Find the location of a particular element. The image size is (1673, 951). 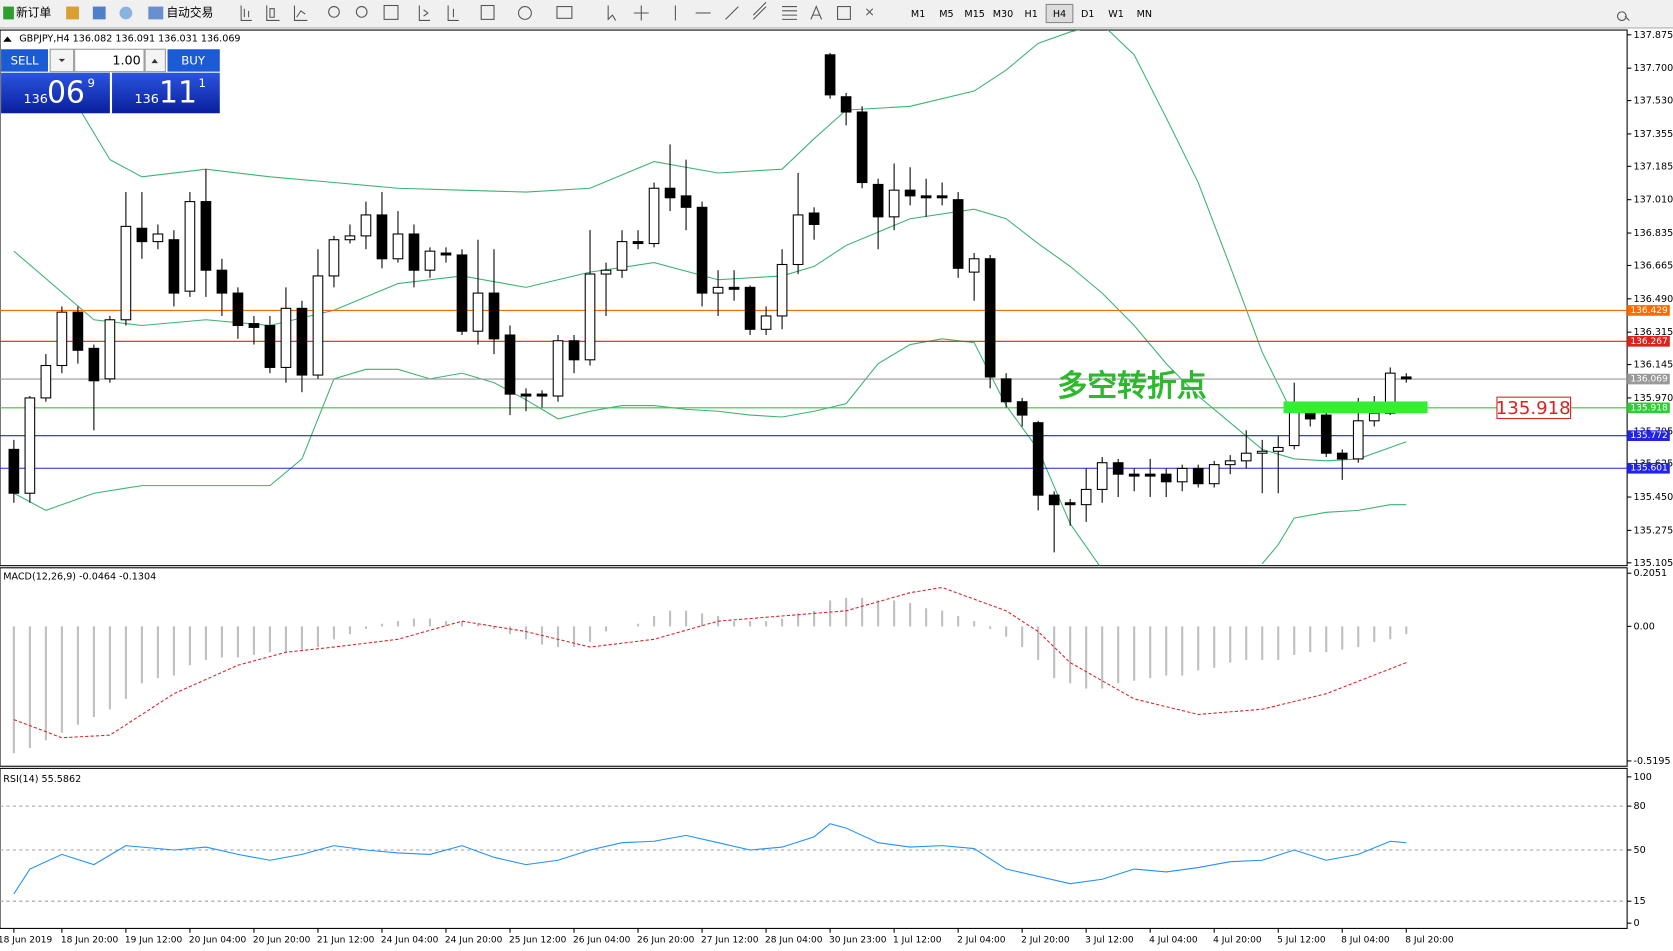

price-tag-label: 135.772 is located at coordinates (1648, 436).